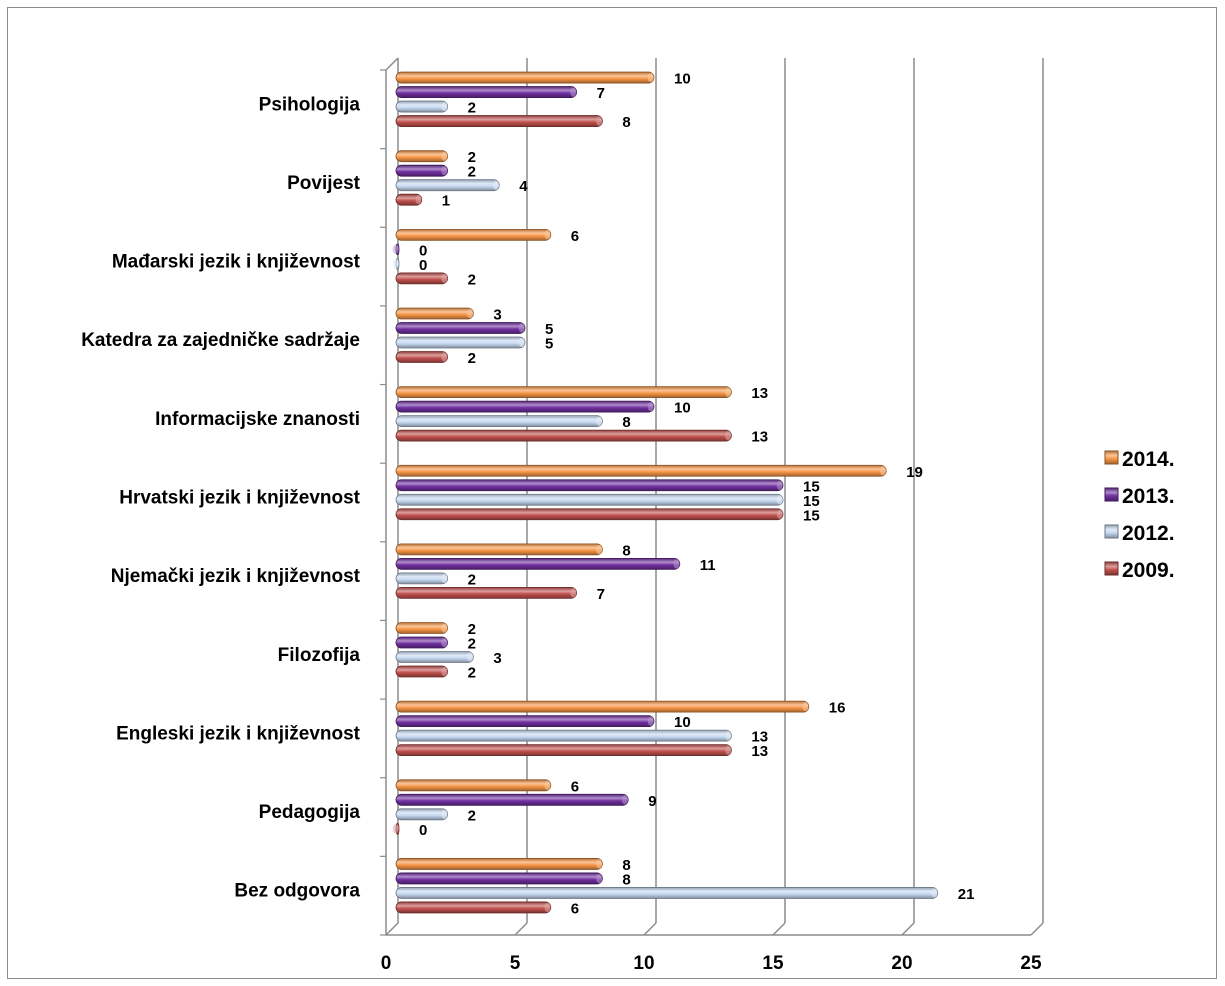 The height and width of the screenshot is (986, 1225). Describe the element at coordinates (421, 814) in the screenshot. I see `bar-2012-pedagogija` at that location.